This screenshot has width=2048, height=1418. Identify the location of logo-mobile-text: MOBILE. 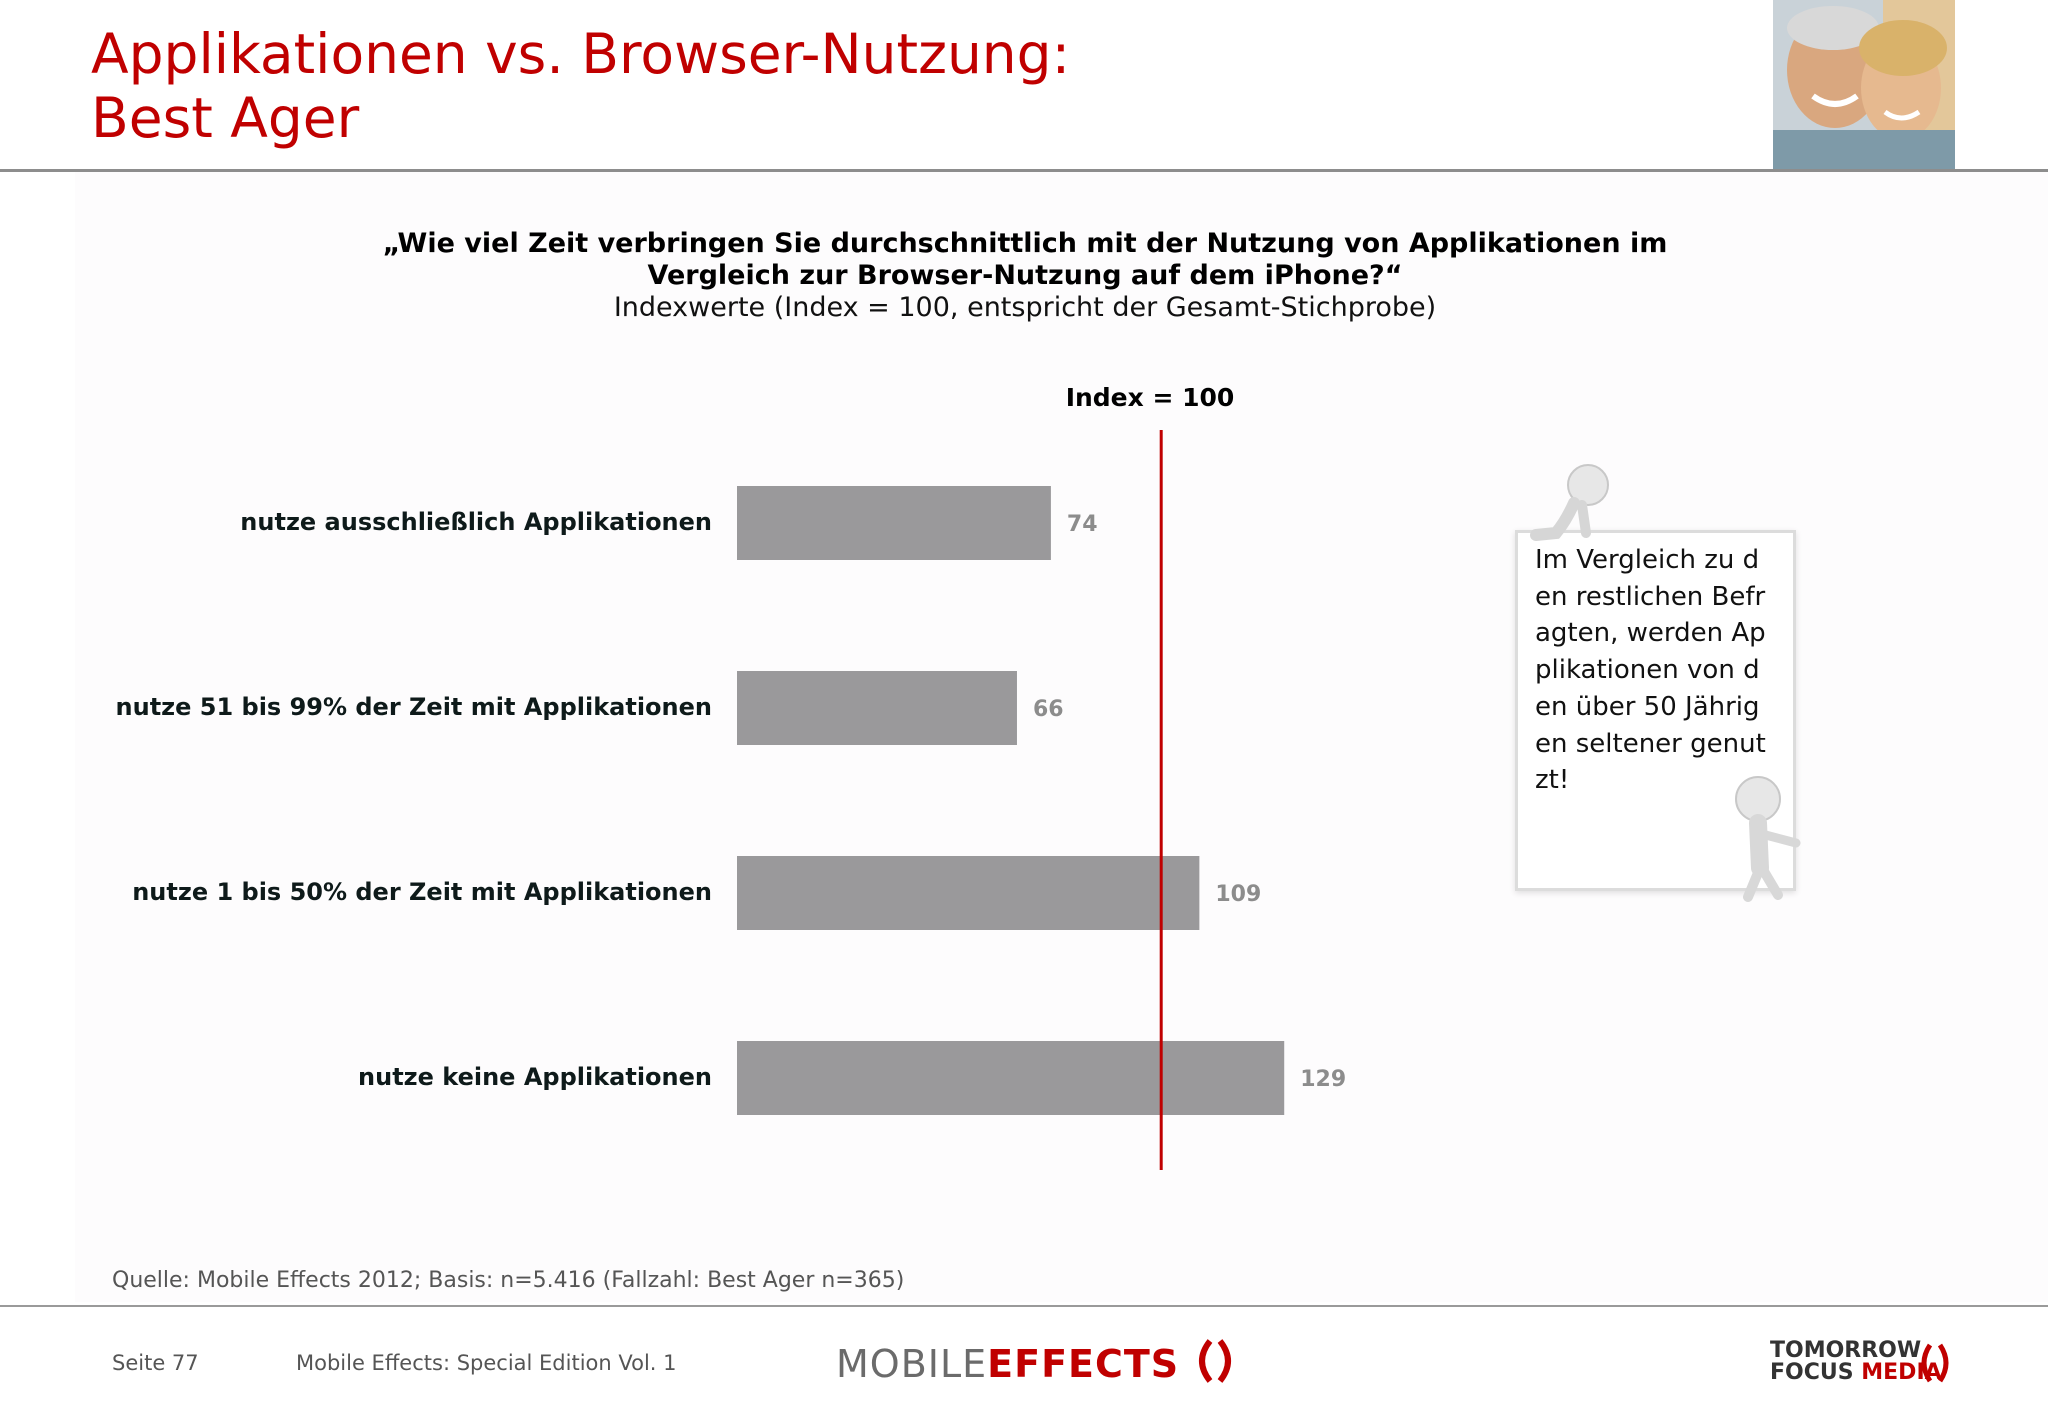
(912, 1364).